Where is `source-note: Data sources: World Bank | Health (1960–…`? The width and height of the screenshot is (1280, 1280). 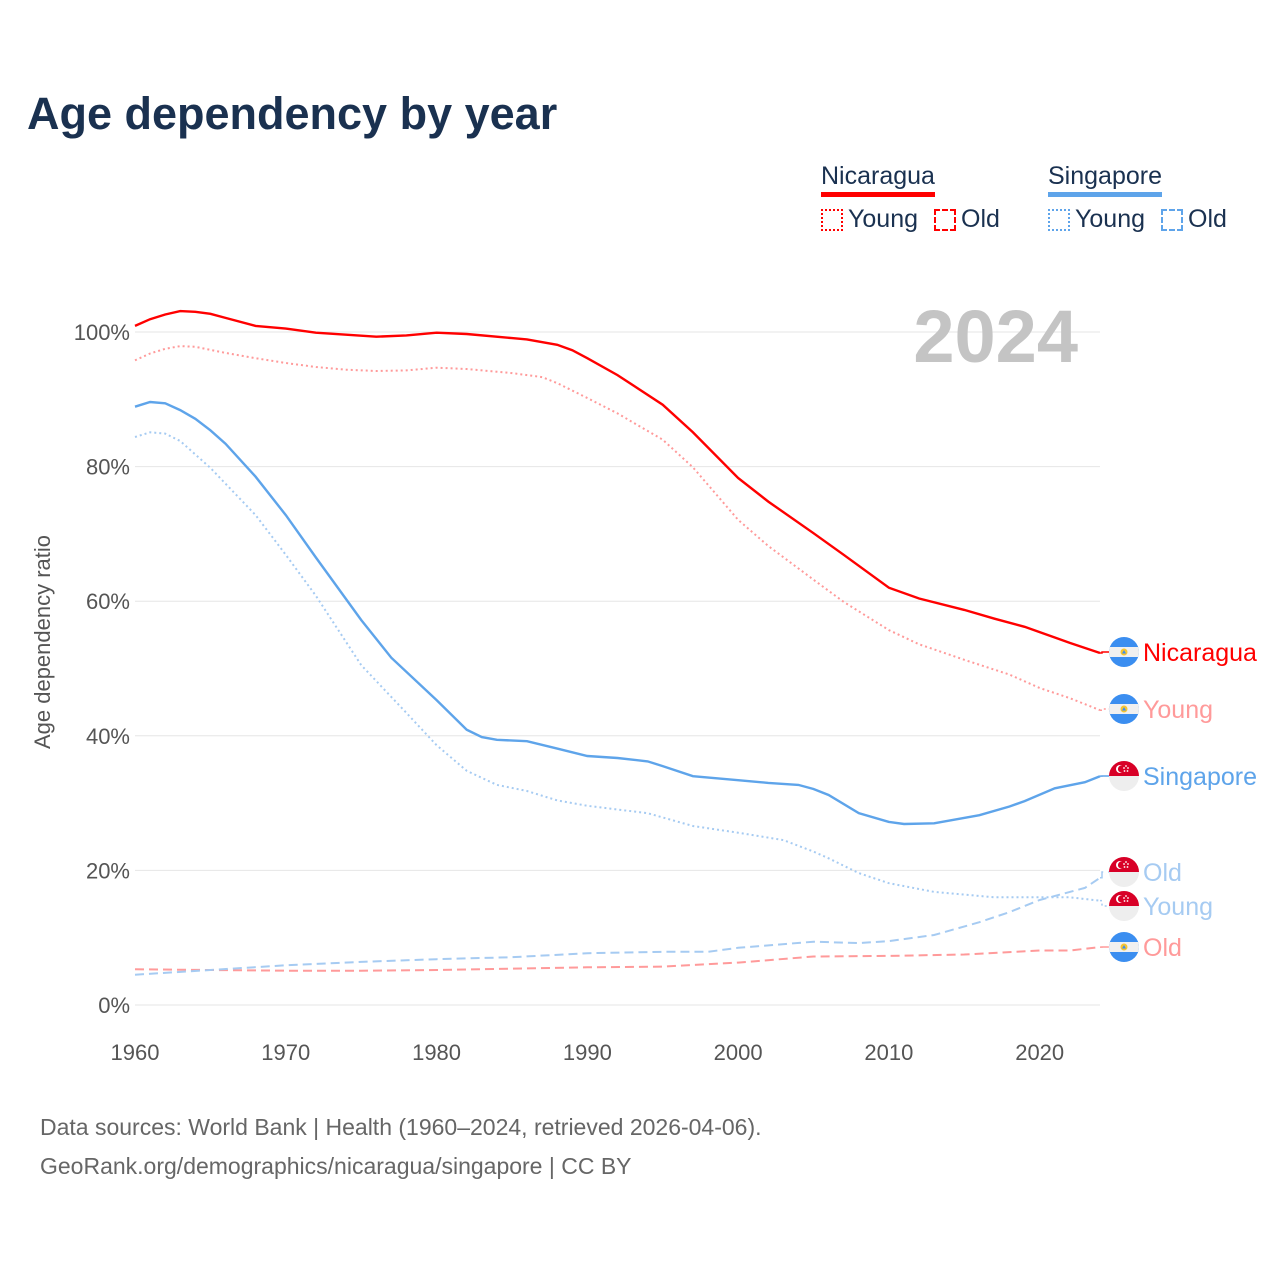 source-note: Data sources: World Bank | Health (1960–… is located at coordinates (401, 1147).